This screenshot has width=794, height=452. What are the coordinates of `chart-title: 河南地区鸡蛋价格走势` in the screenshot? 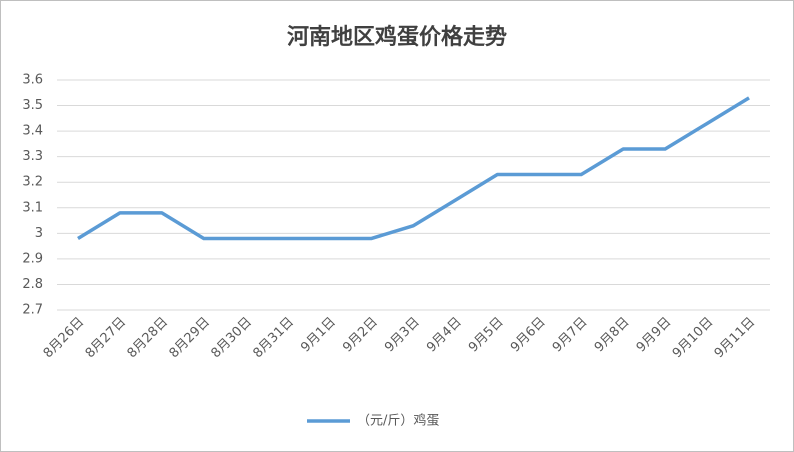 It's located at (397, 37).